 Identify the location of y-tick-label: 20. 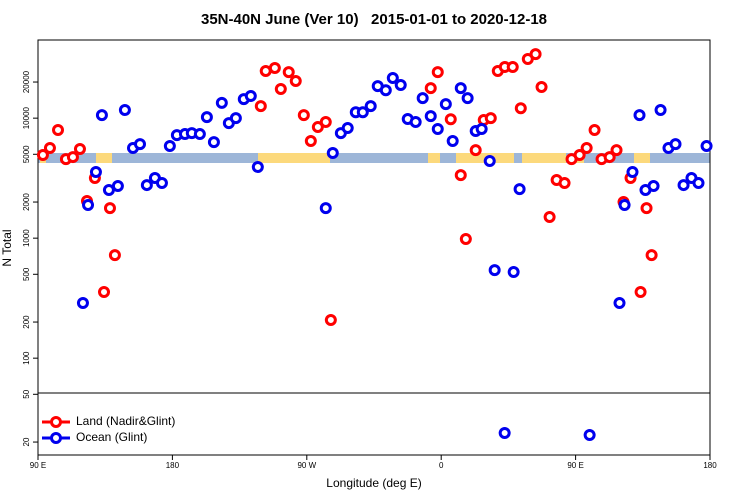
(26, 441).